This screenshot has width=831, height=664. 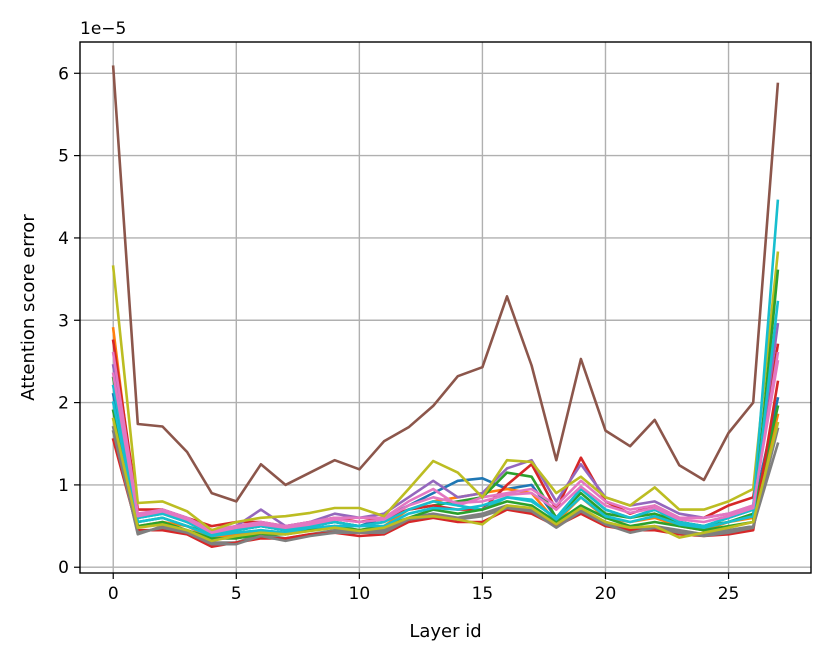 I want to click on y-offset-label: 1e−5, so click(x=103, y=29).